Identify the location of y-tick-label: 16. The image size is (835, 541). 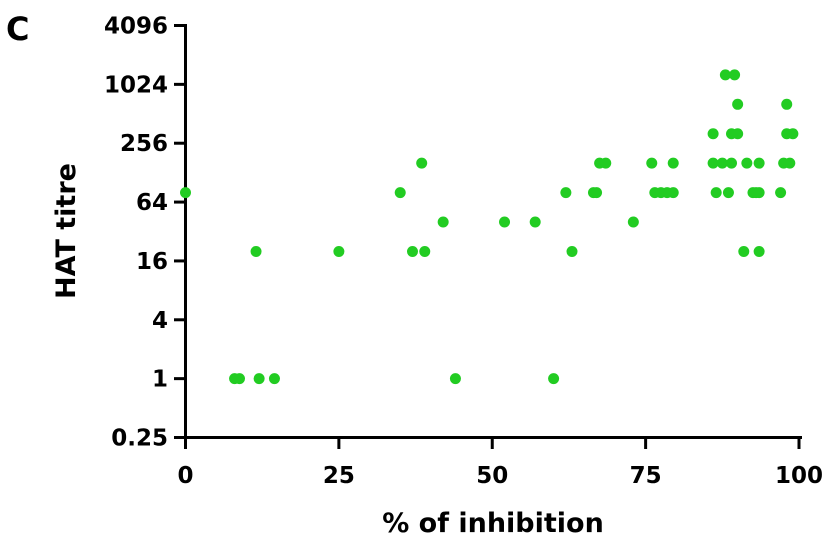
(152, 262).